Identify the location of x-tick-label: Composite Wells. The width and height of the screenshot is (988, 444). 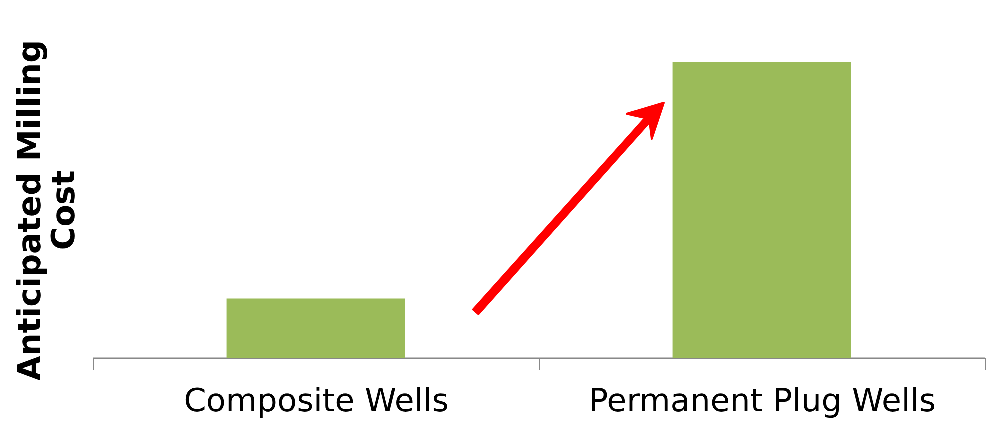
(316, 401).